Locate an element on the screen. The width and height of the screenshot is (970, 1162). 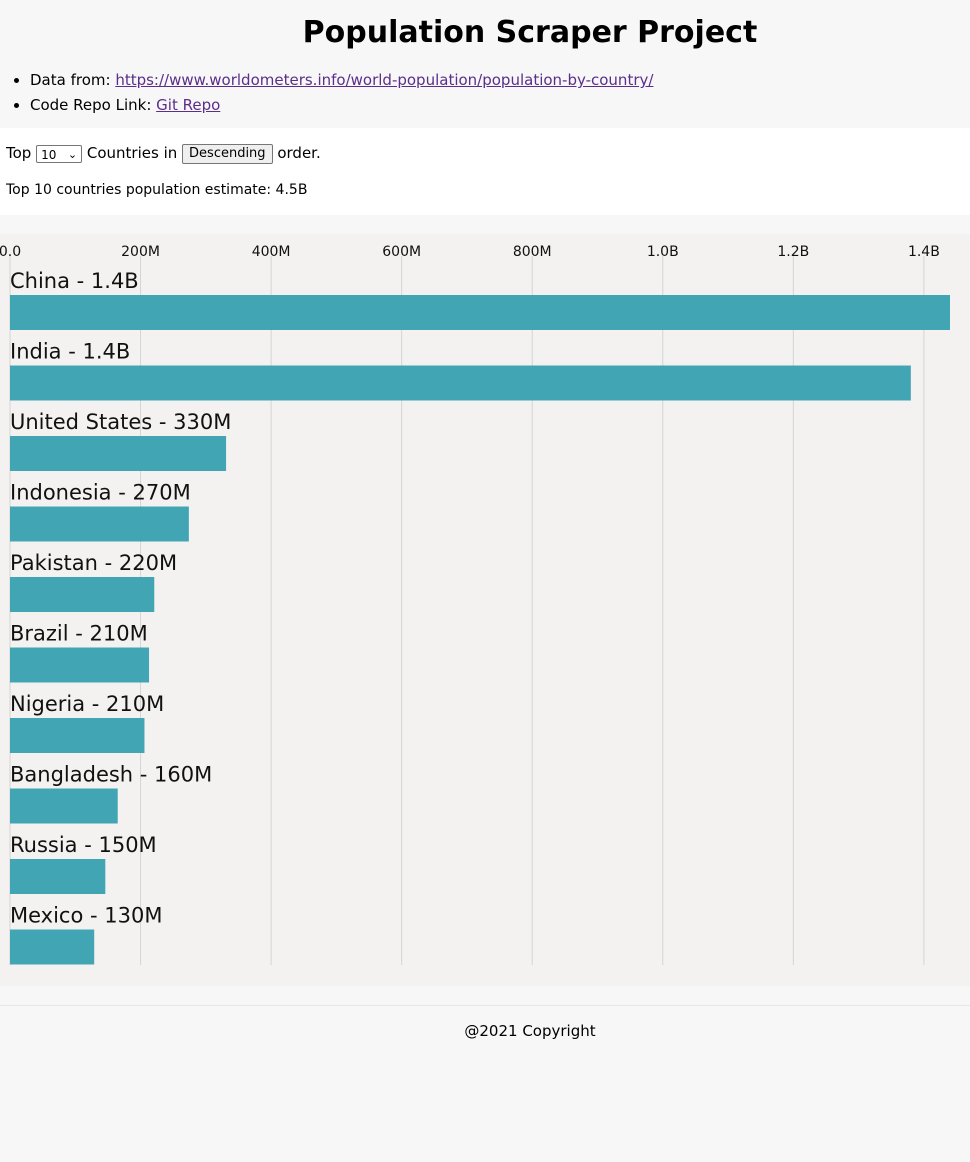
data-source-label: Data from: is located at coordinates (73, 80).